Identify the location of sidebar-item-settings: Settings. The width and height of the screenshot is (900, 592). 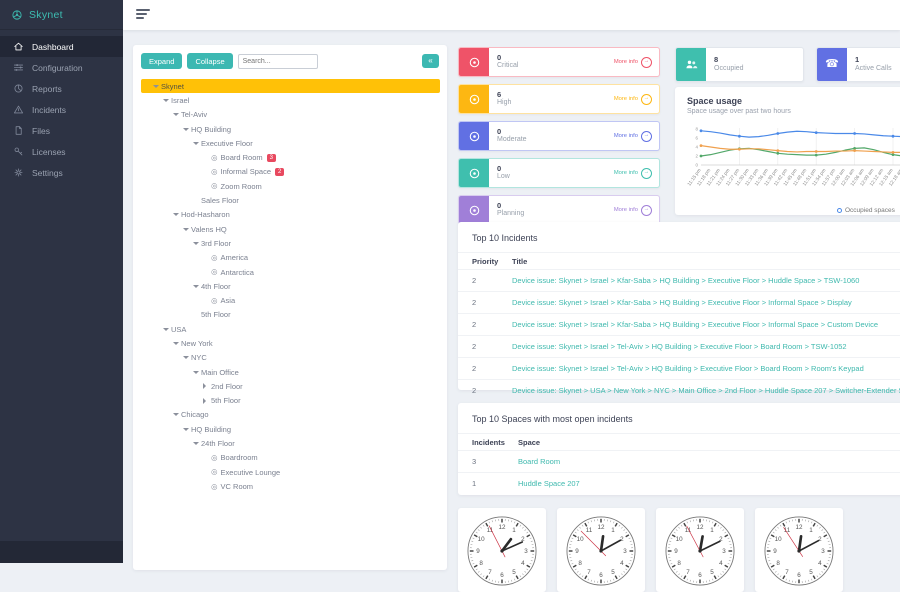
(61, 172).